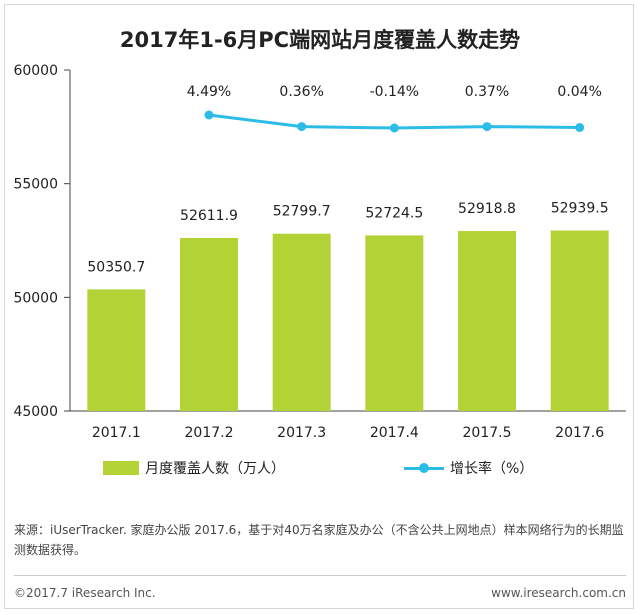 This screenshot has width=640, height=615. Describe the element at coordinates (42, 241) in the screenshot. I see `y-axis: 45000 50000 55000 60000` at that location.